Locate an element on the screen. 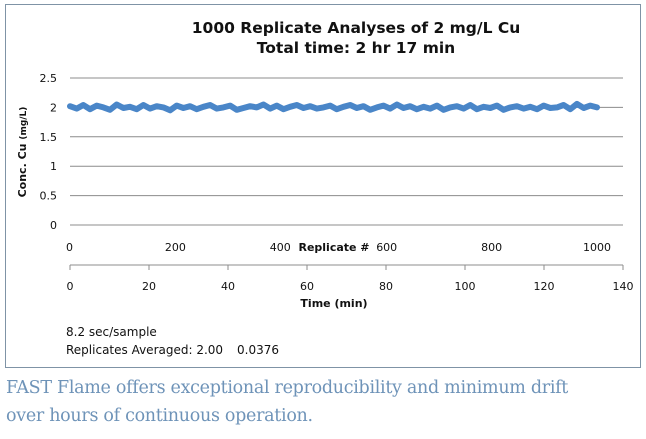  y-tick-label: 2 is located at coordinates (53, 107).